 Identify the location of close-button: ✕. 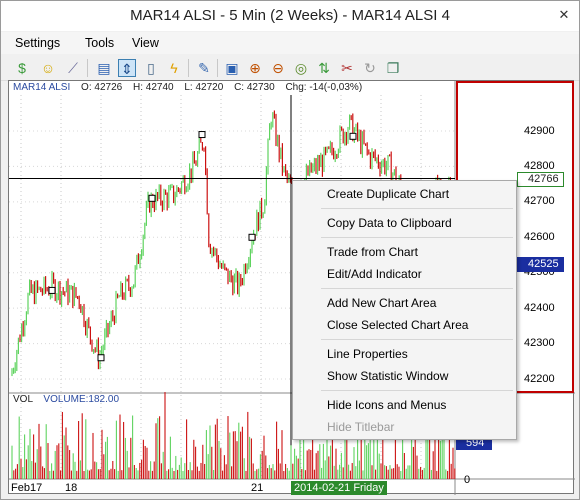
(564, 14).